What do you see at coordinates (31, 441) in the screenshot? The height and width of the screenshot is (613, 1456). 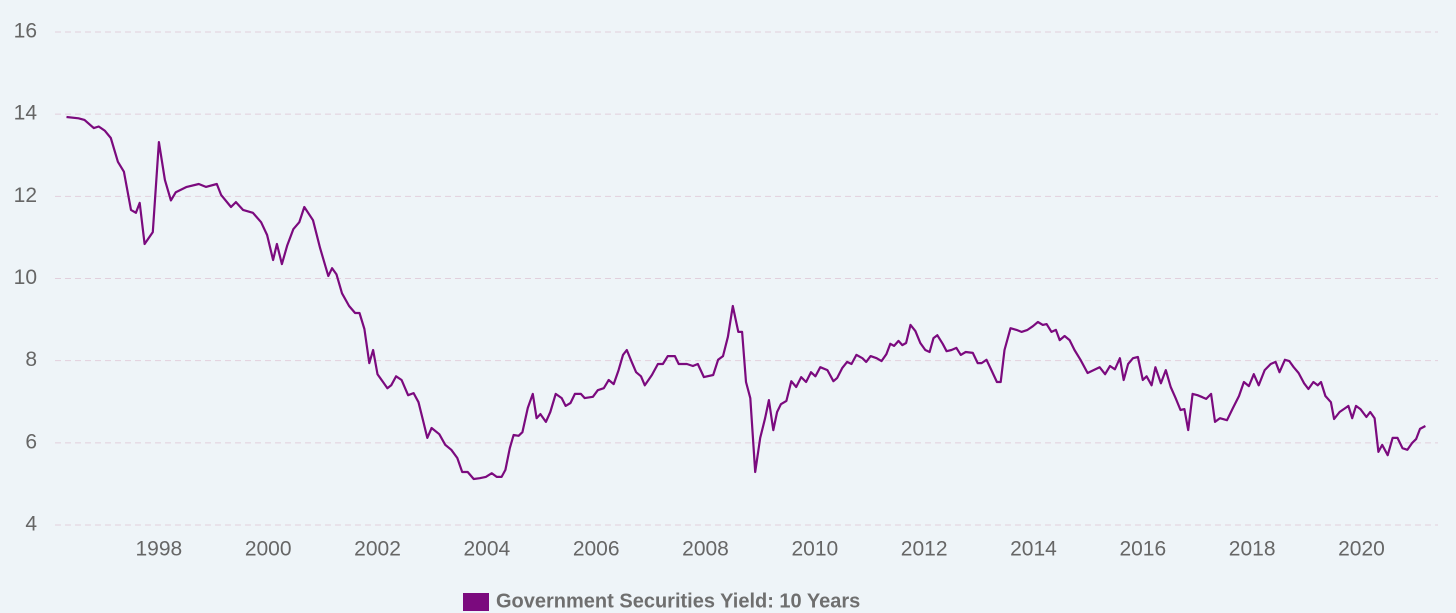 I see `y-tick-label: 6` at bounding box center [31, 441].